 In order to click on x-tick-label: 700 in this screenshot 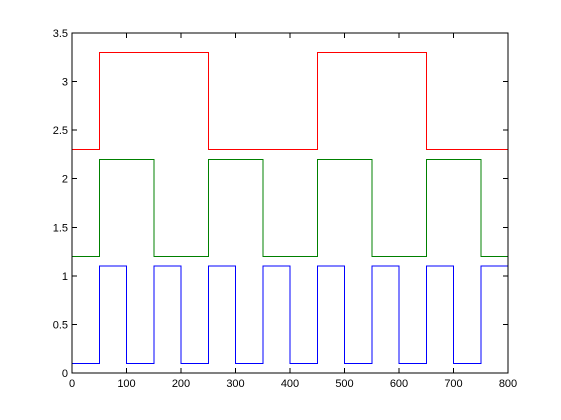, I will do `click(453, 384)`.